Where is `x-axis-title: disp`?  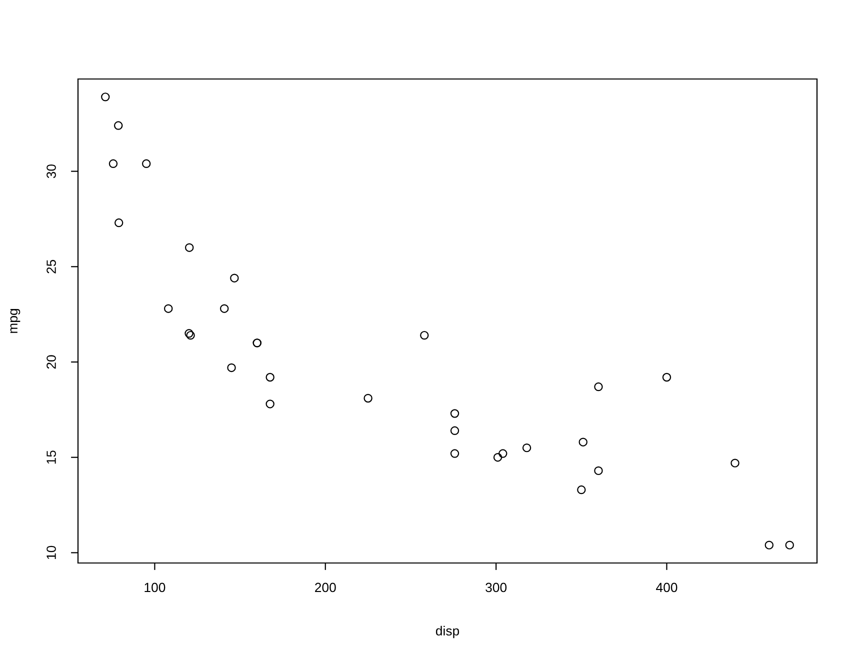
x-axis-title: disp is located at coordinates (448, 632).